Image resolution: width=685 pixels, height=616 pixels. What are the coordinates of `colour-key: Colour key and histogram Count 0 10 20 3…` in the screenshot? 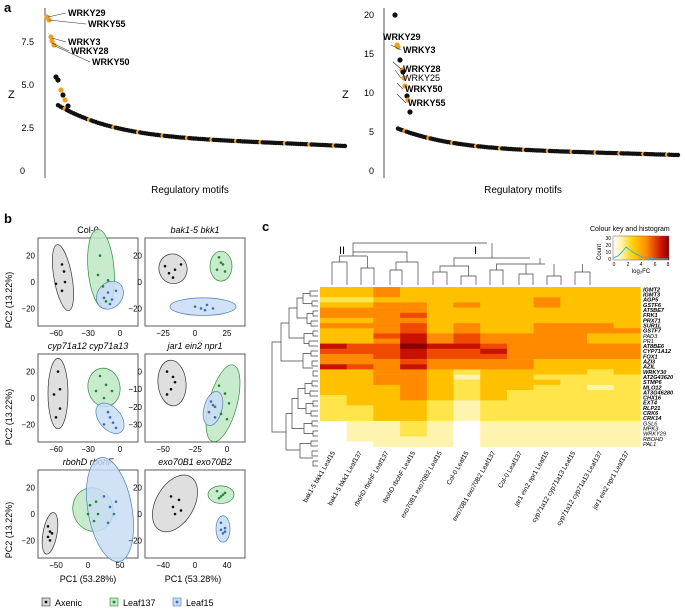 It's located at (630, 250).